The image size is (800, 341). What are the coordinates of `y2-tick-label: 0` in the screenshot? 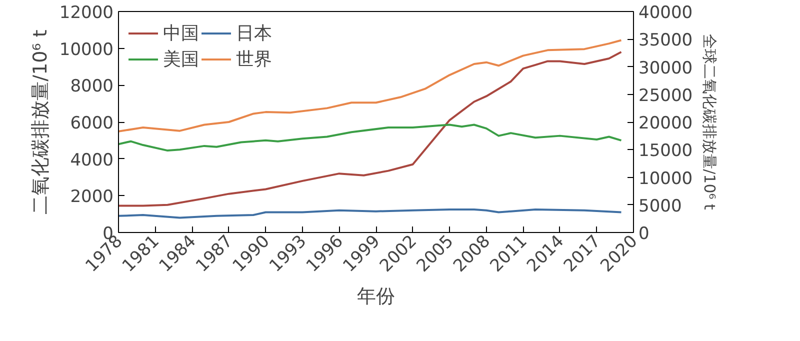 It's located at (644, 234).